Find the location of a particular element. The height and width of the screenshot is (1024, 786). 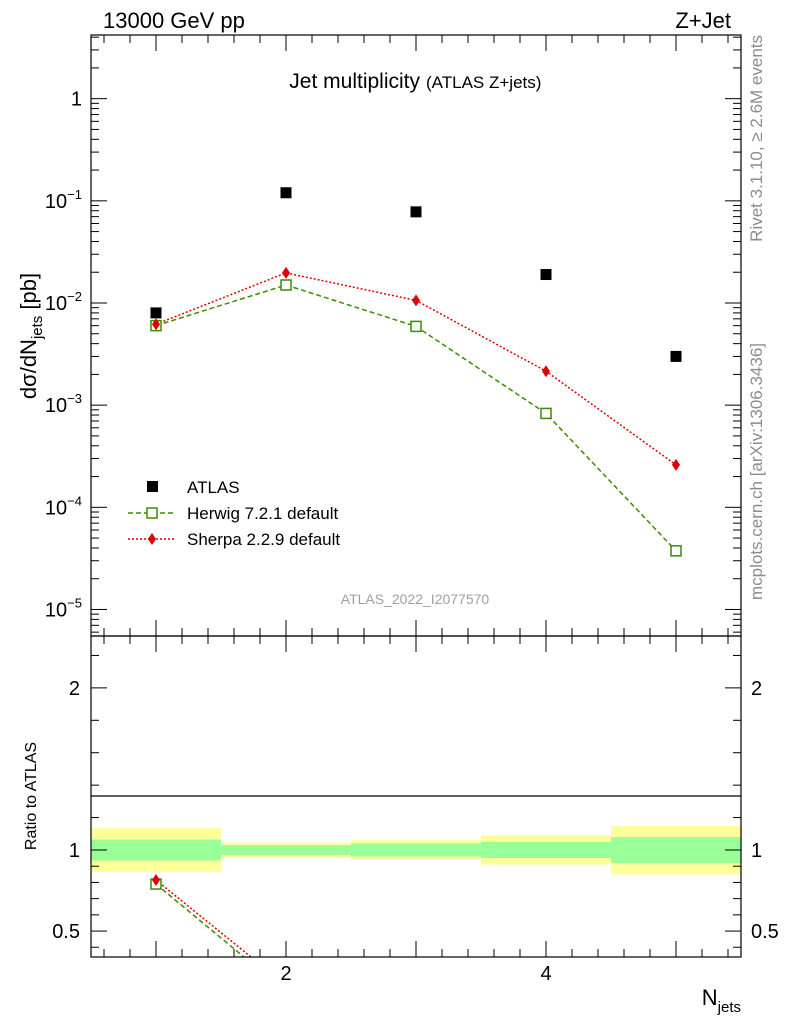

energy-label: 13000 GeV pp is located at coordinates (174, 20).